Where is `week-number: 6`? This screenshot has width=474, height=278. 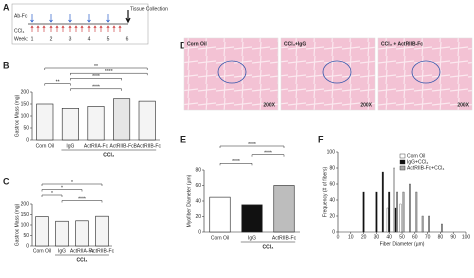 week-number: 6 is located at coordinates (127, 39).